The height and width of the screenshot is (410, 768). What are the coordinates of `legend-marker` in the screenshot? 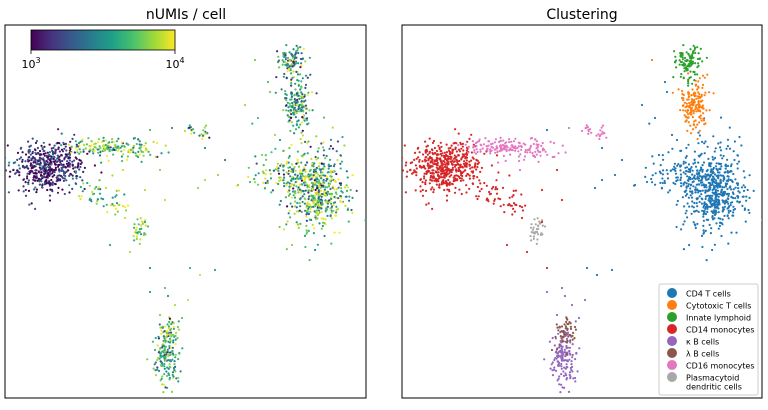 It's located at (672, 305).